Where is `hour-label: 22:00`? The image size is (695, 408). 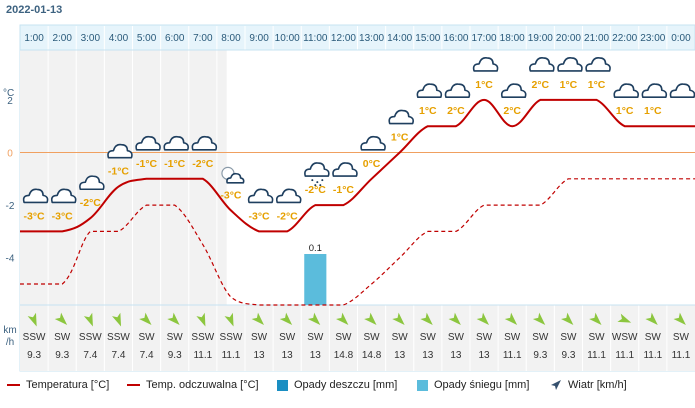
hour-label: 22:00 is located at coordinates (624, 38).